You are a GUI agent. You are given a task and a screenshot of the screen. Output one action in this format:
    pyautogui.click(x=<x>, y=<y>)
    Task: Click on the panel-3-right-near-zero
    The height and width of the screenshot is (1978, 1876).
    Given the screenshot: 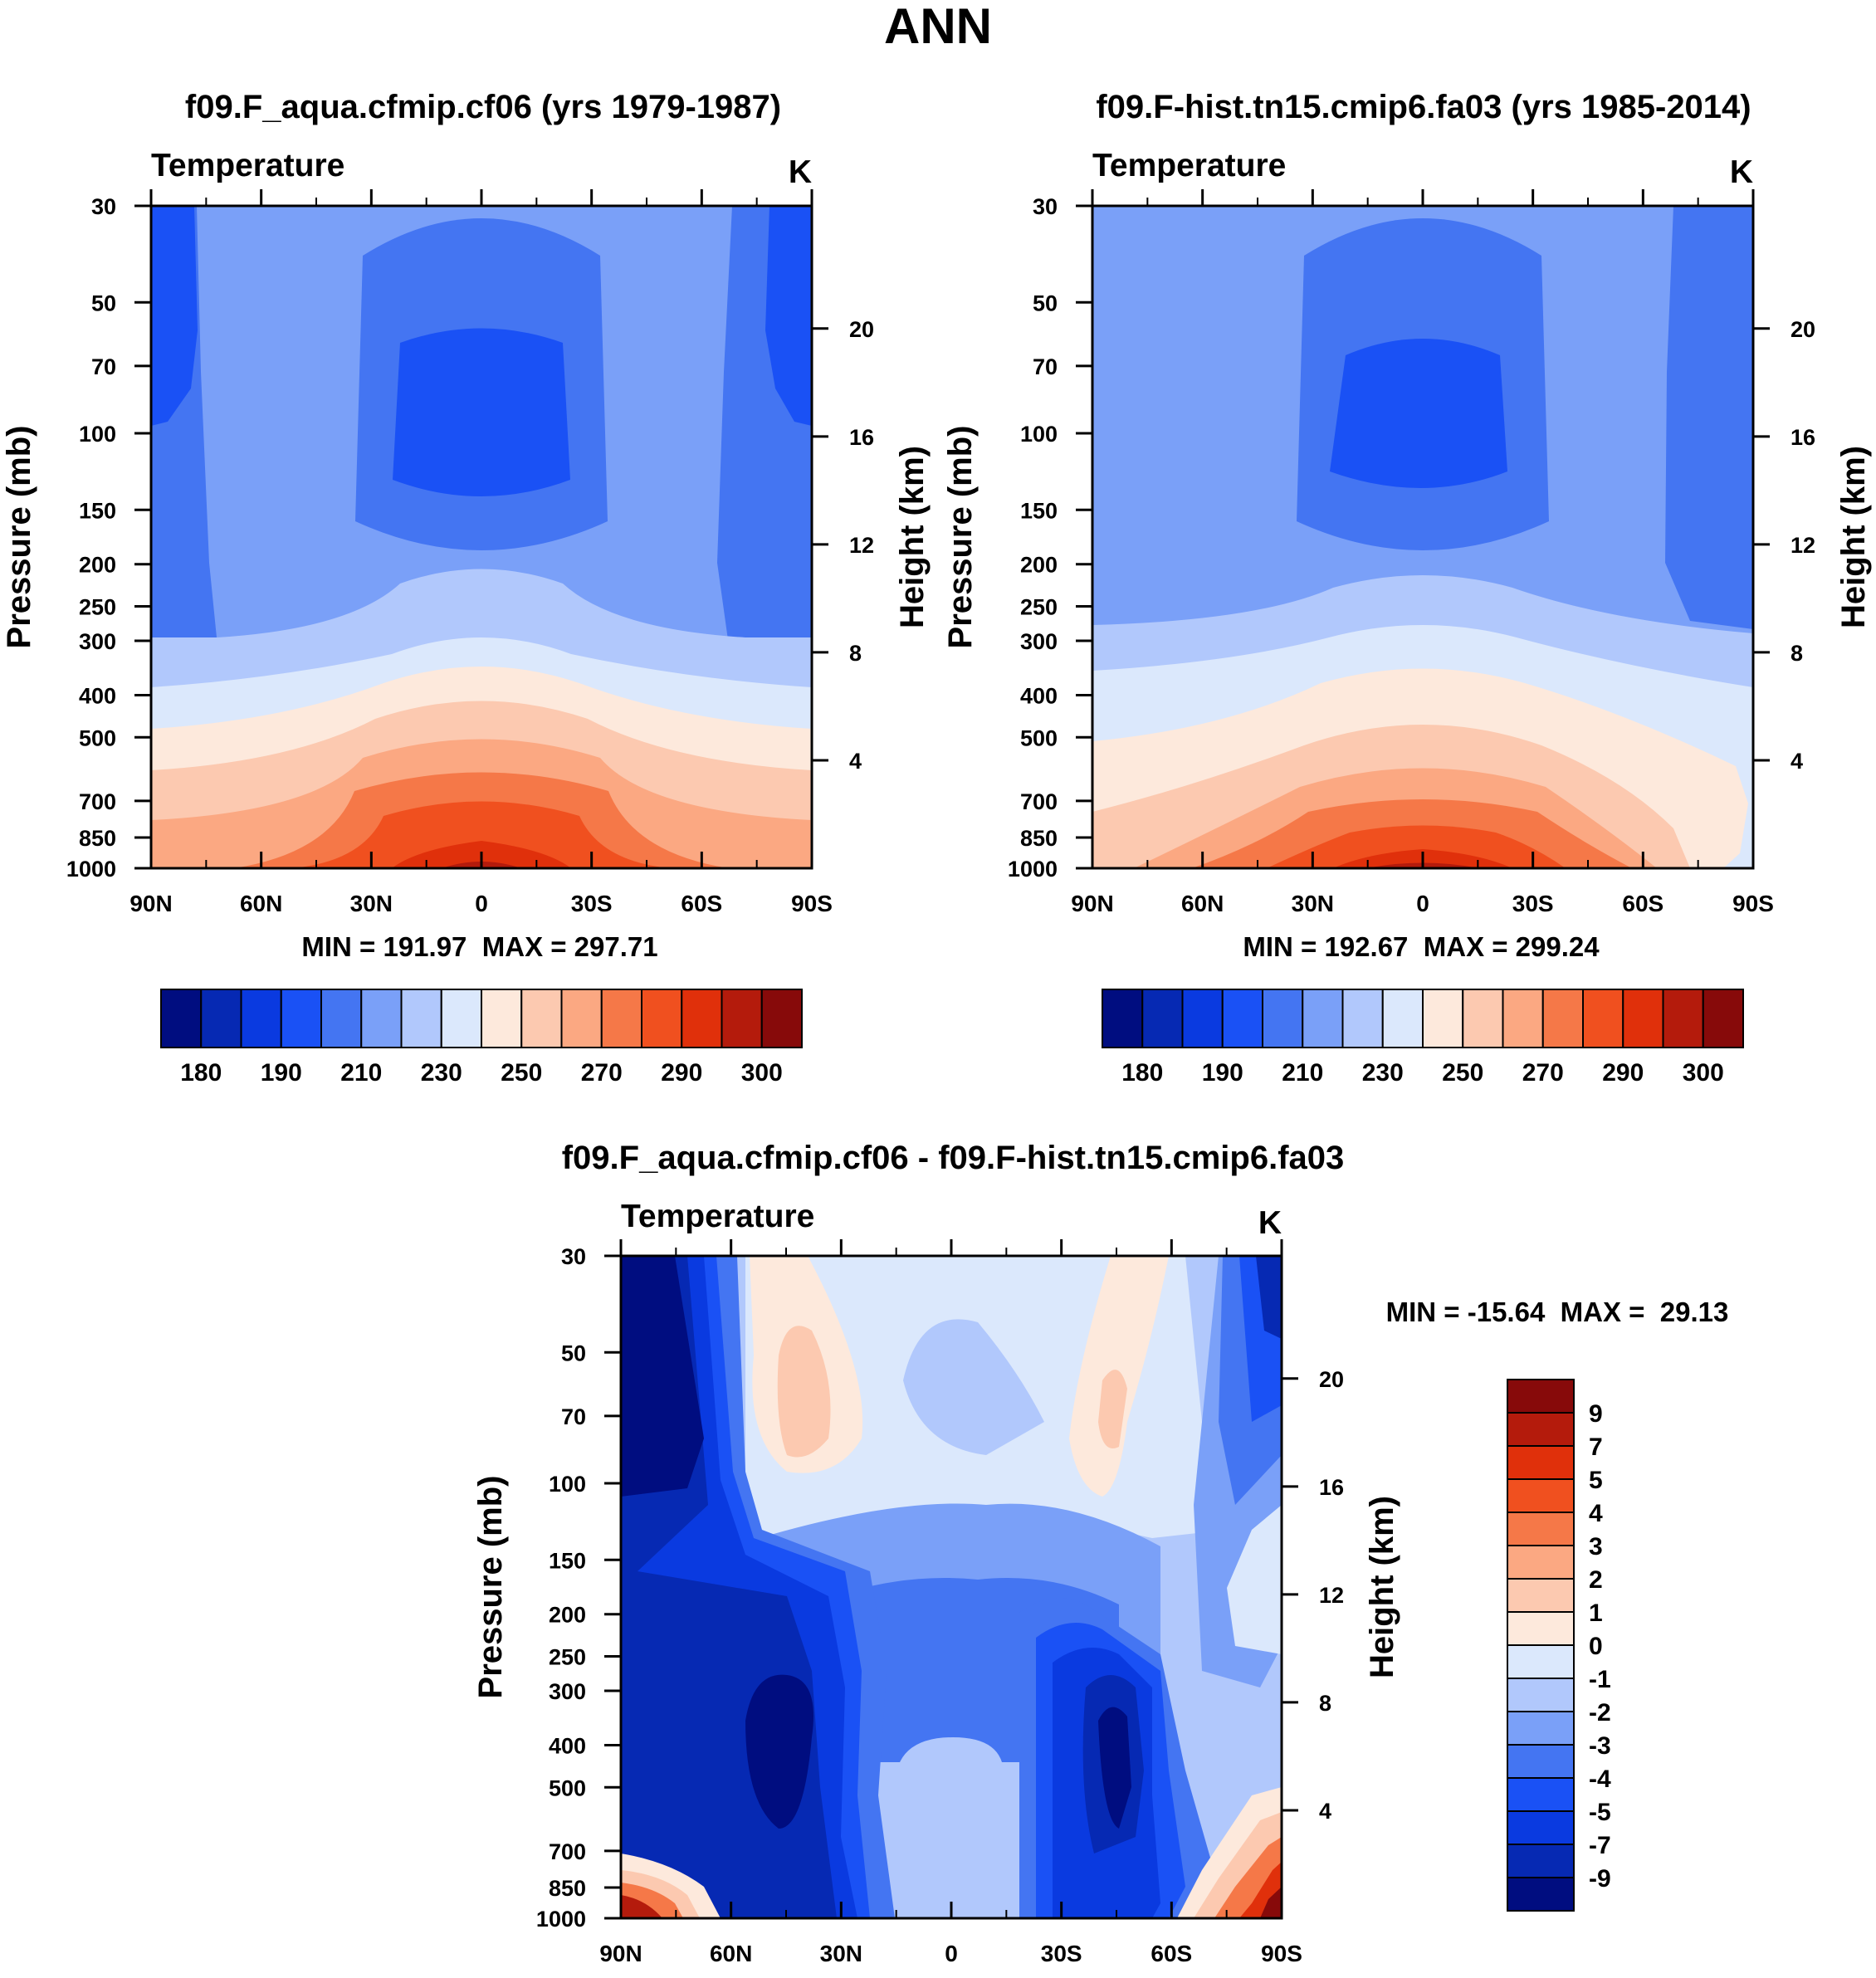 What is the action you would take?
    pyautogui.click(x=1254, y=1580)
    